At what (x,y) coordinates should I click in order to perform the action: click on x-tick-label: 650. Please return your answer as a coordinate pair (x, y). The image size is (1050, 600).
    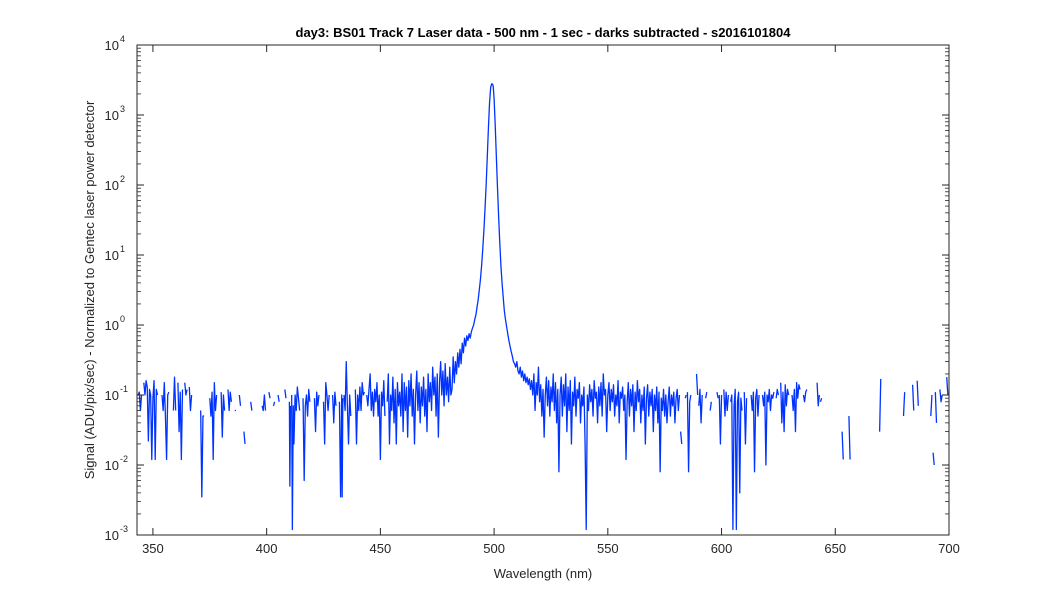
    Looking at the image, I should click on (835, 548).